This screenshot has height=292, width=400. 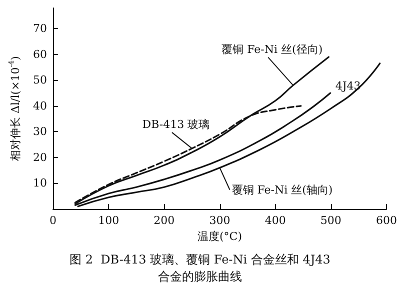 What do you see at coordinates (40, 131) in the screenshot?
I see `y-tick-label: 30` at bounding box center [40, 131].